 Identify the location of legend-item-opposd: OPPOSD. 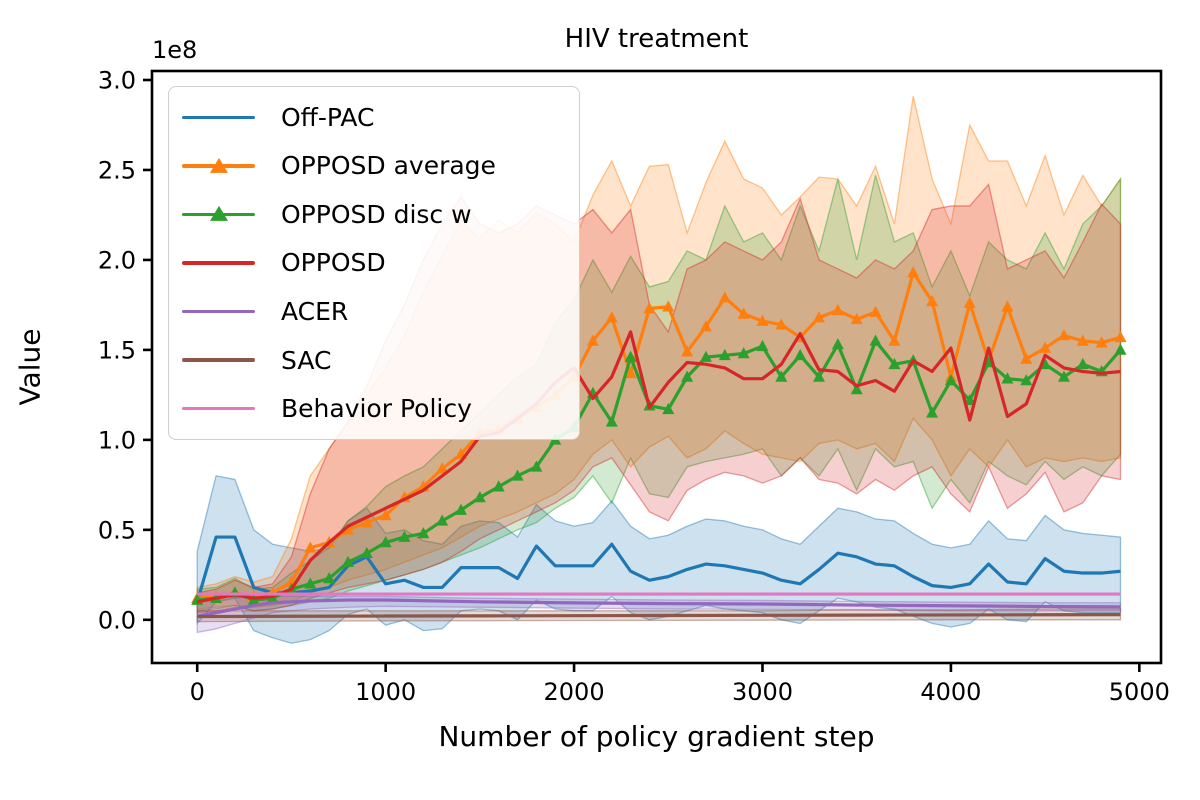
(380, 263).